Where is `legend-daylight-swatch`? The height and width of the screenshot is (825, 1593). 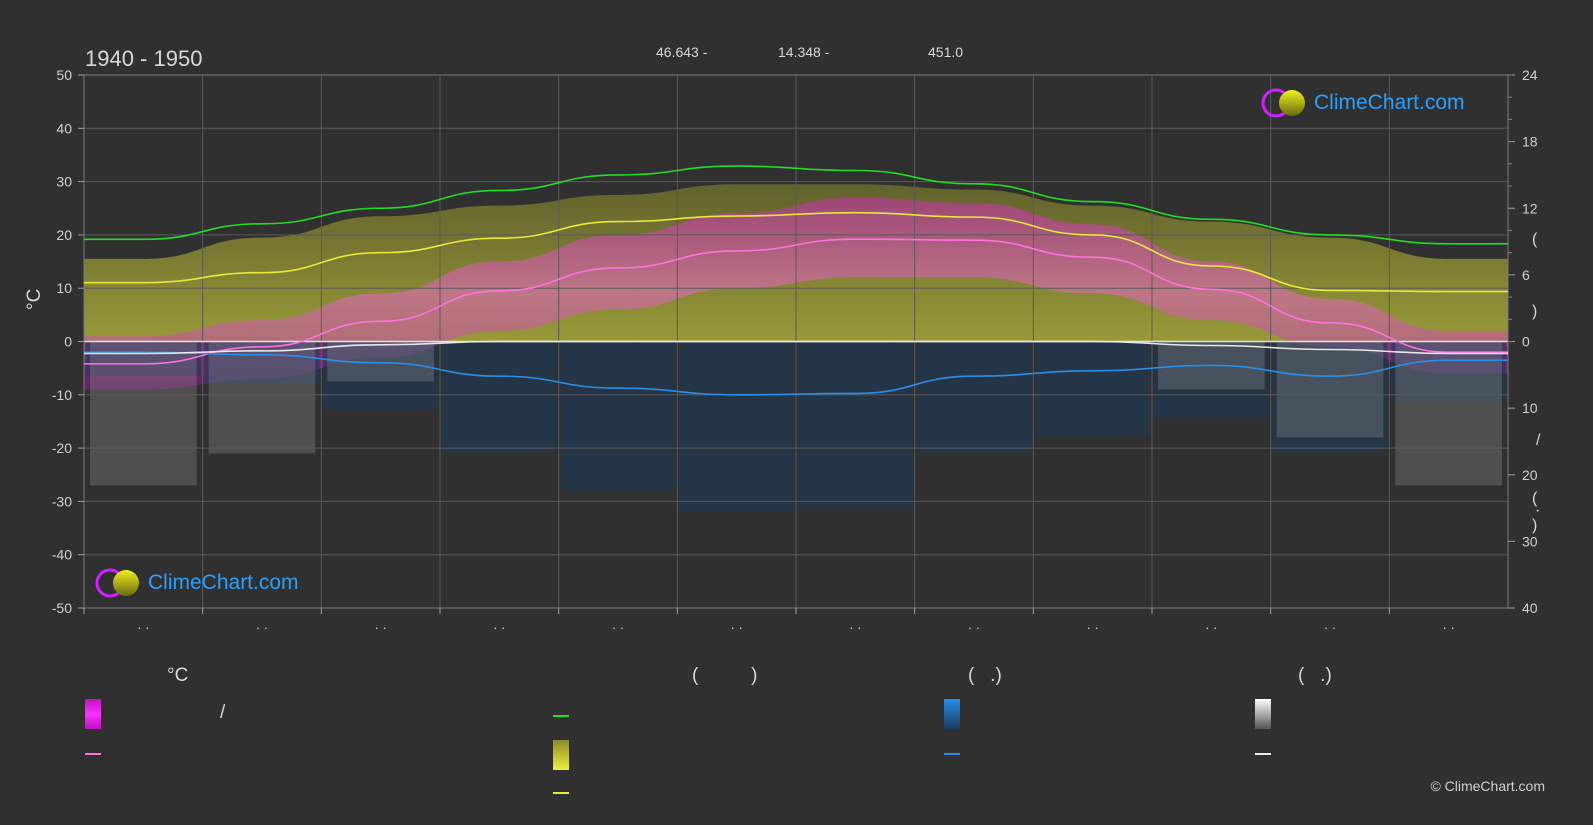 legend-daylight-swatch is located at coordinates (561, 716).